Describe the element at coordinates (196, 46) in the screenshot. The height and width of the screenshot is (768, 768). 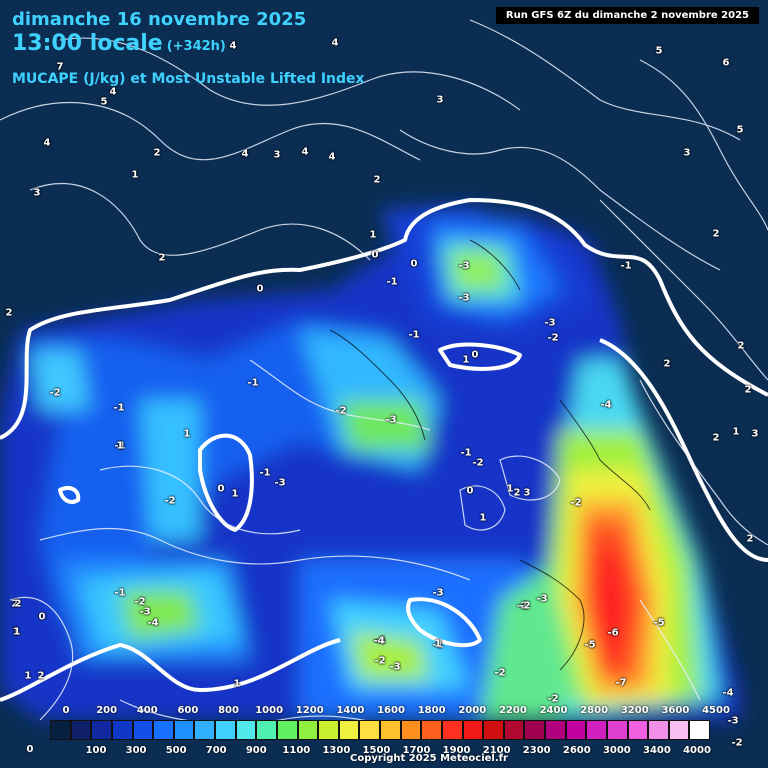
I see `forecast-lead-time: (+342h)` at that location.